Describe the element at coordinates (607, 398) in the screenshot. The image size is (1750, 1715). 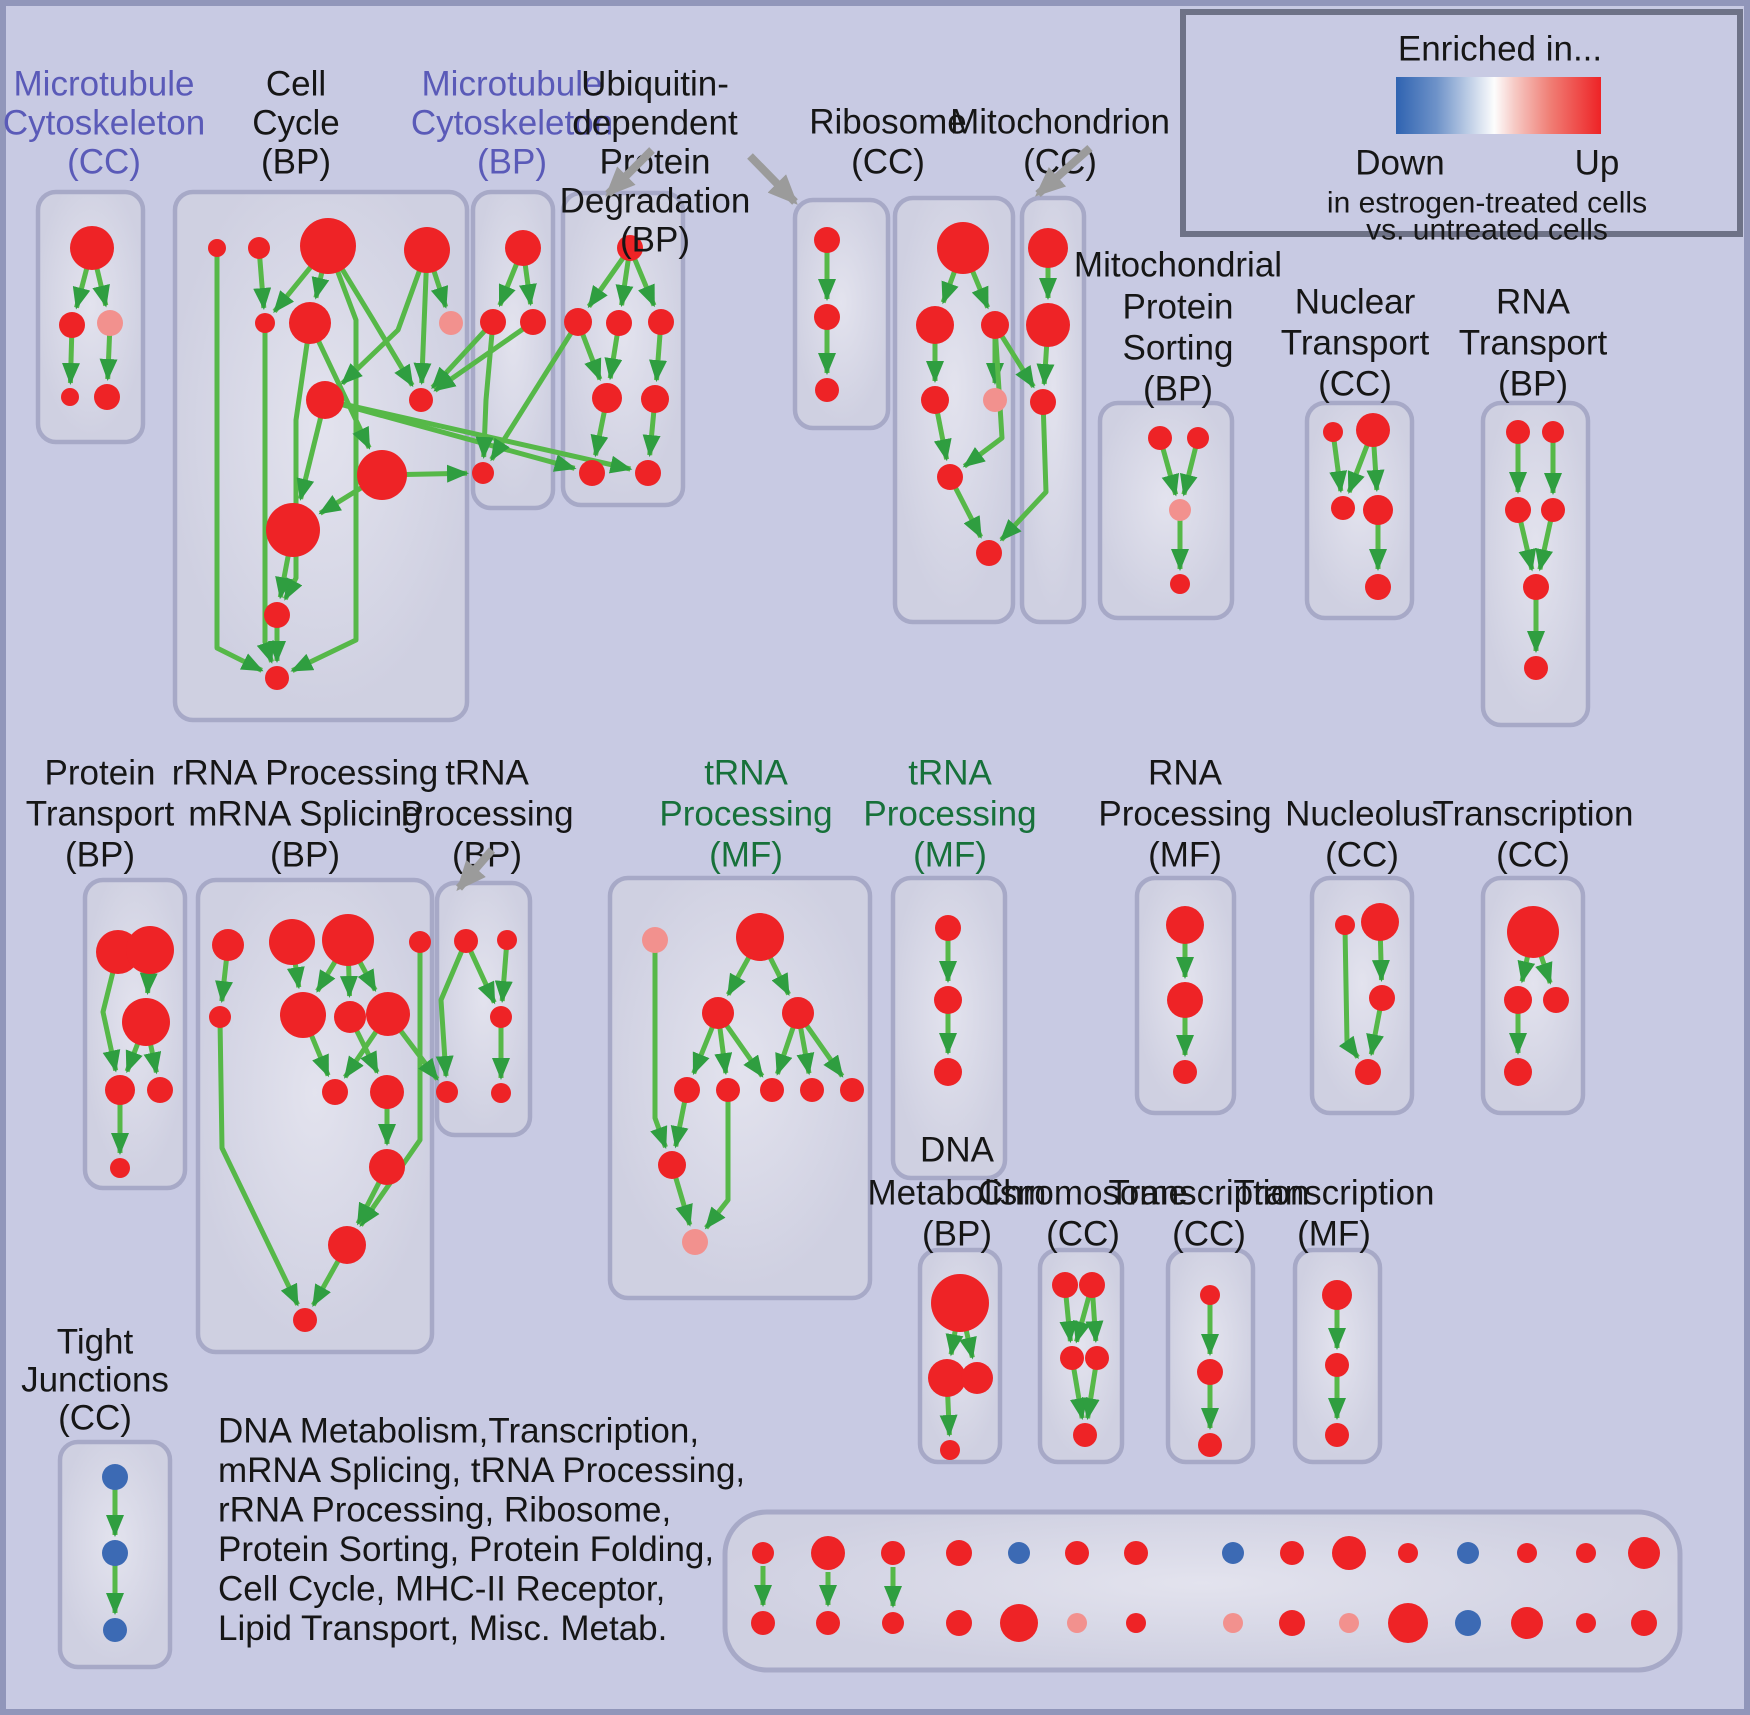
I see `node-uba.lm1` at that location.